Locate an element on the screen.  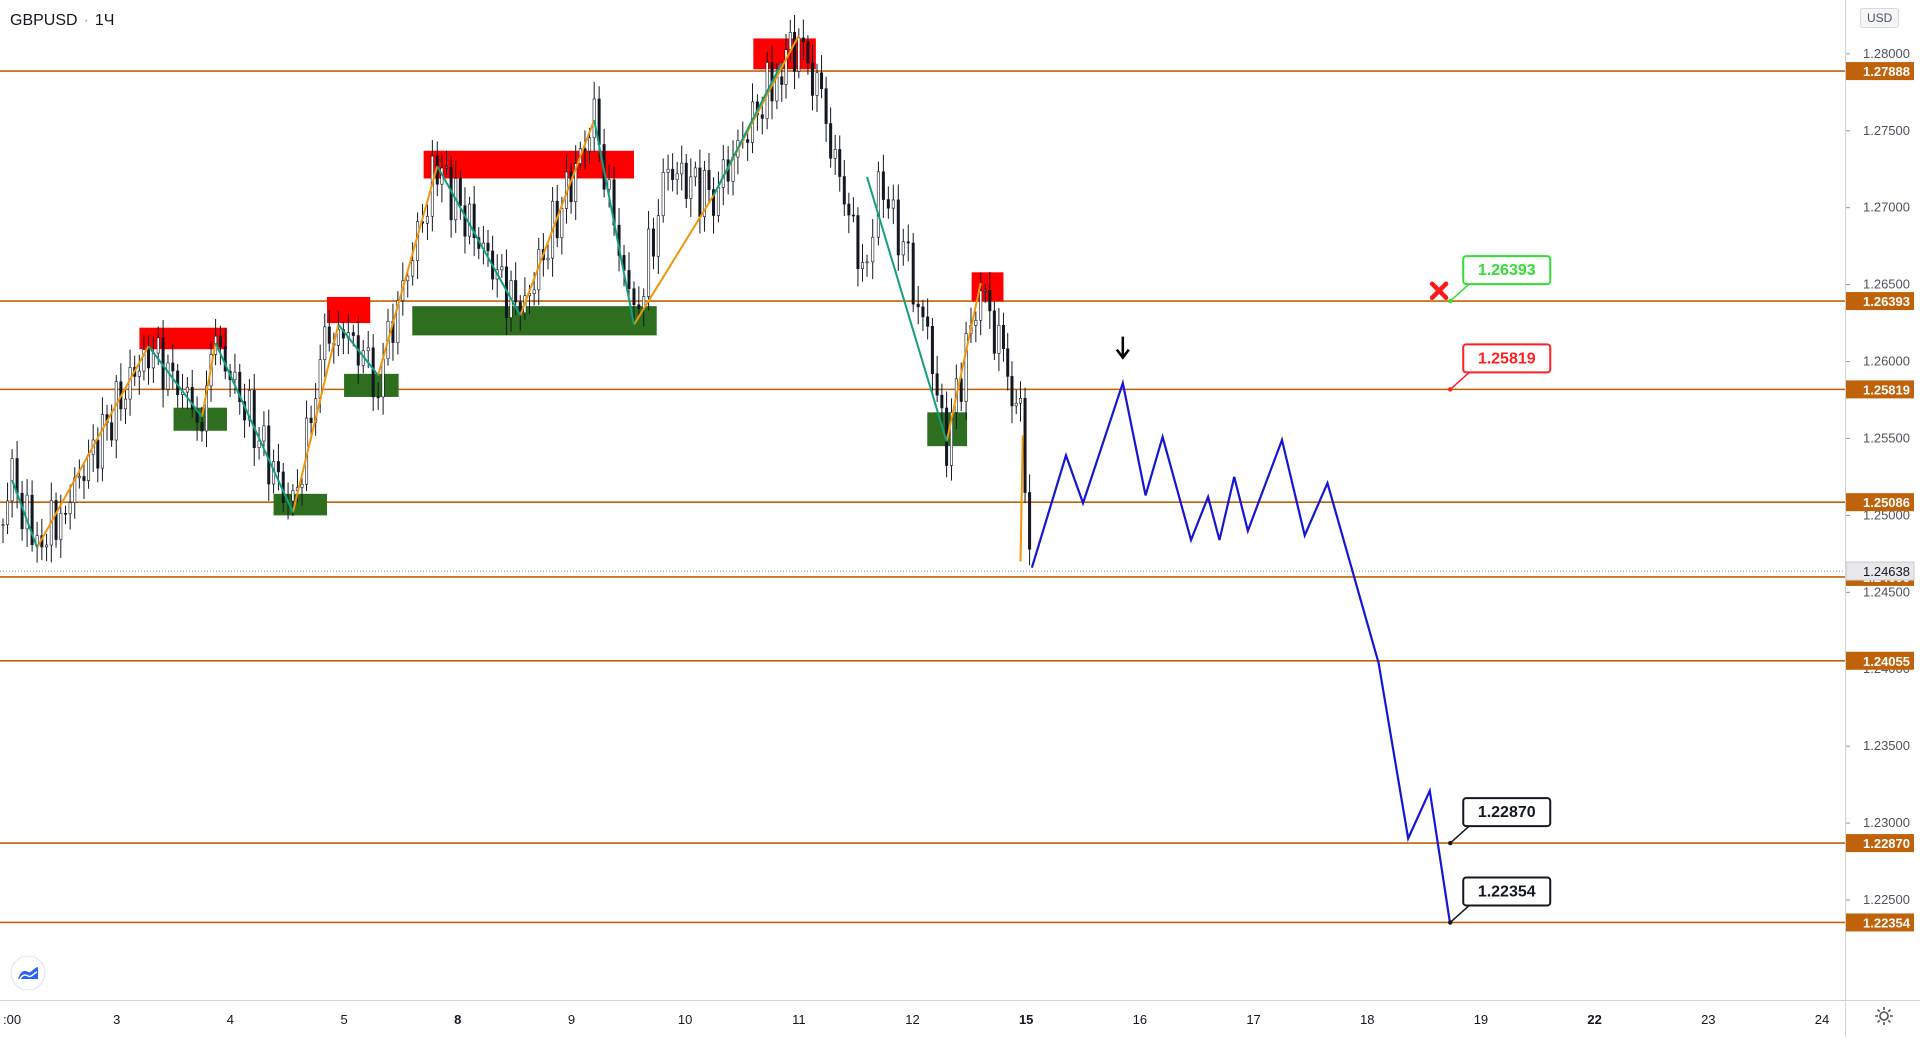
time-tick-label: 24 is located at coordinates (1822, 1019).